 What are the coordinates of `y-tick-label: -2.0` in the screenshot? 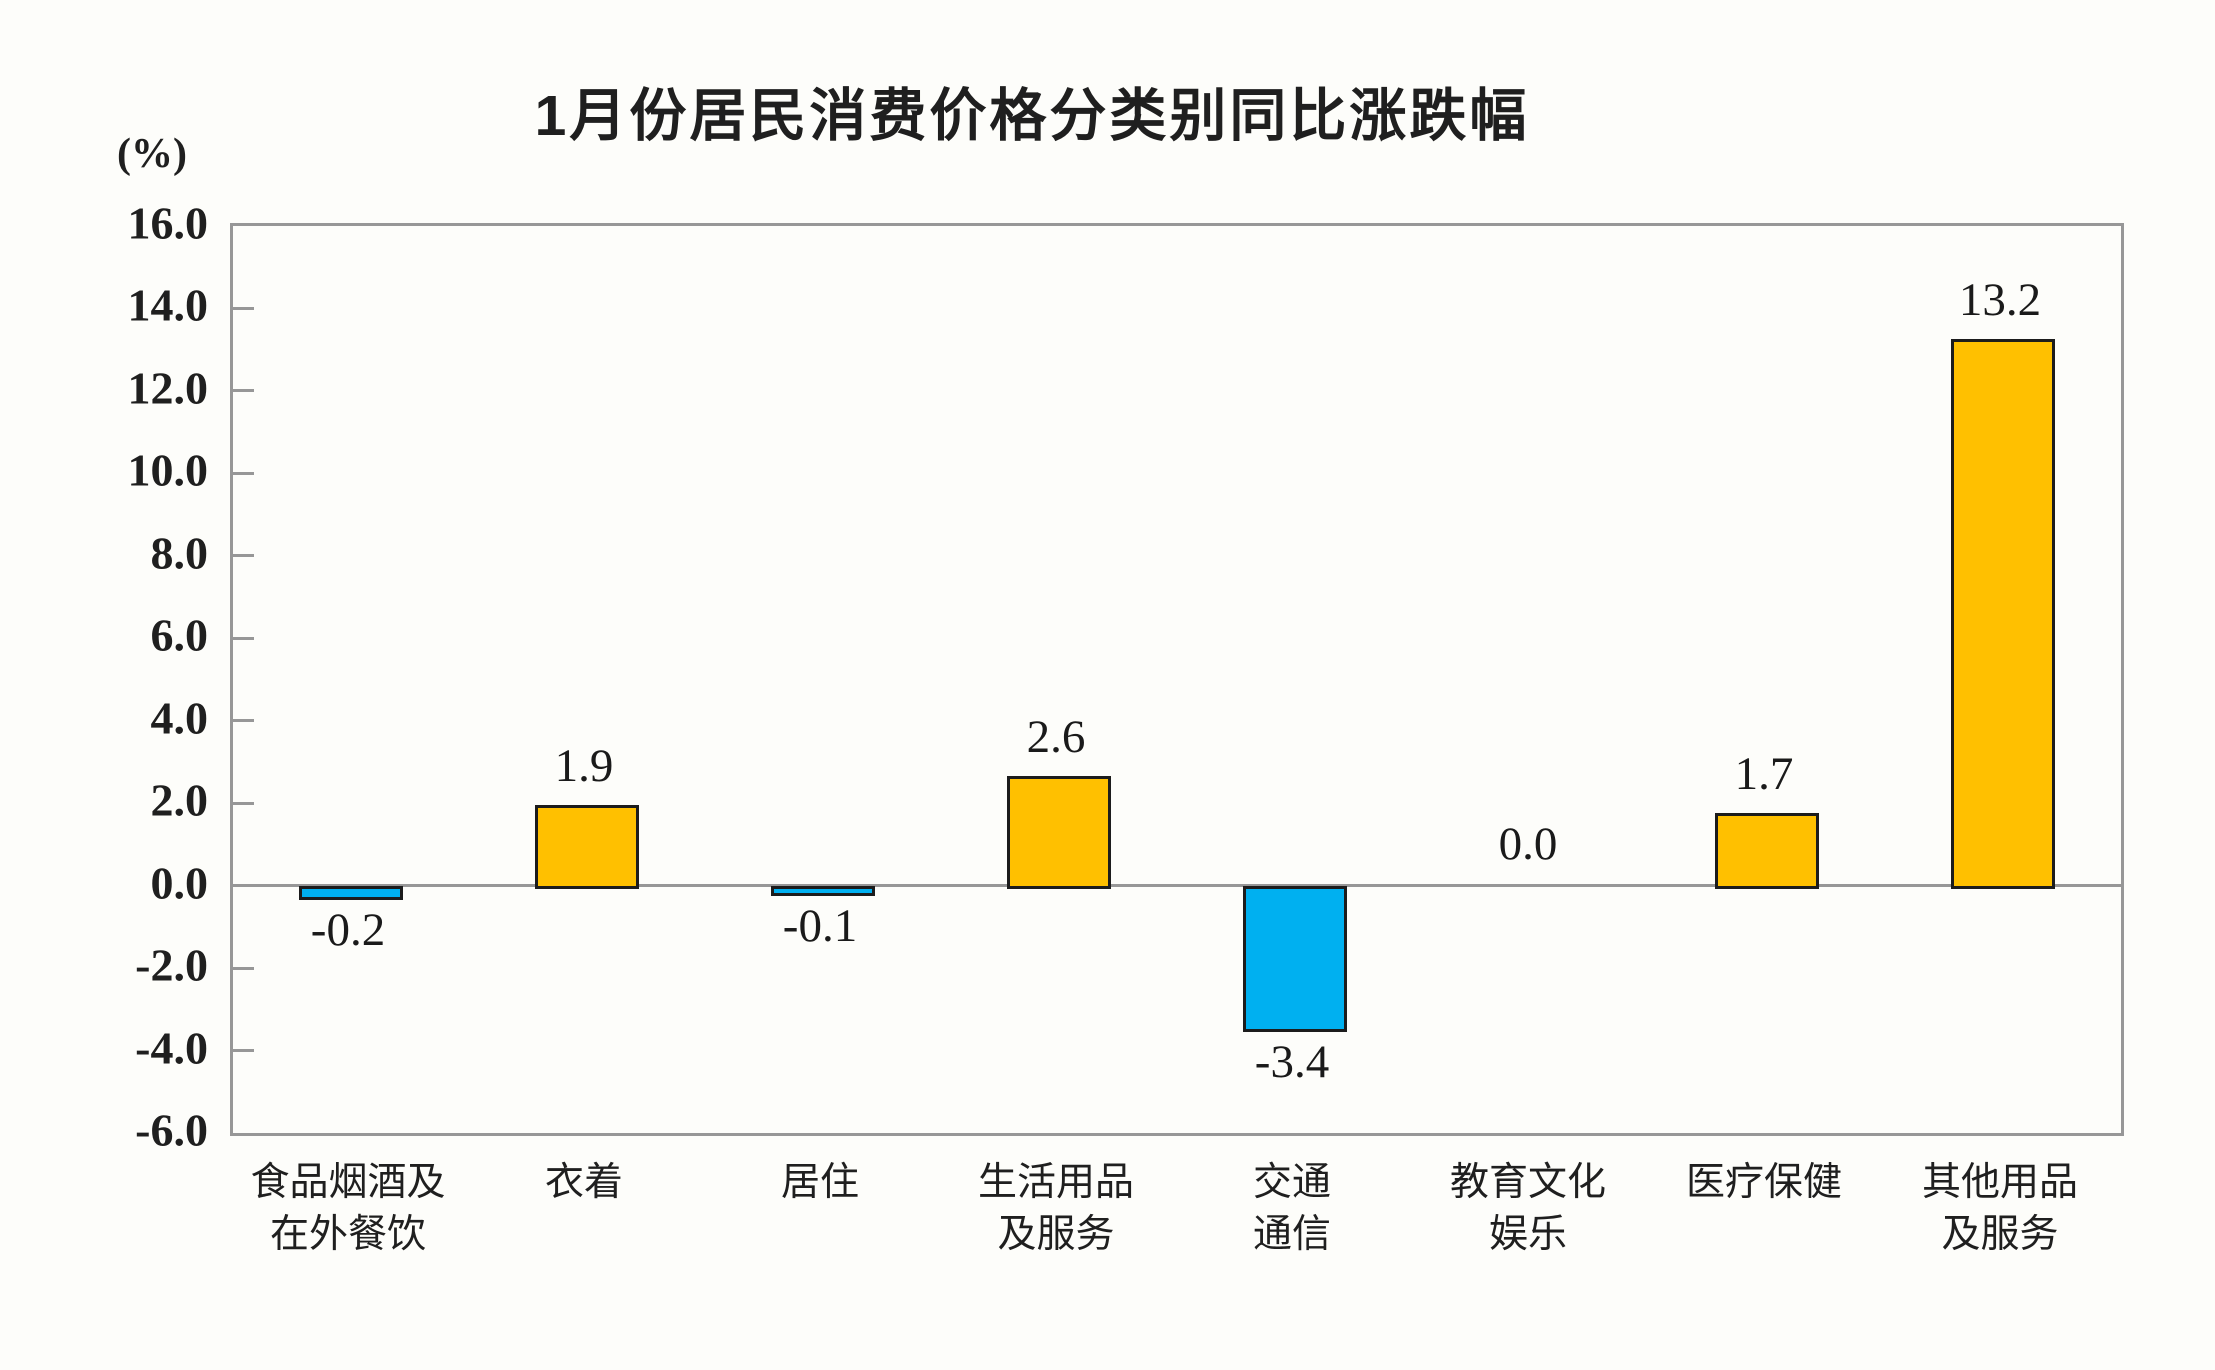 It's located at (171, 965).